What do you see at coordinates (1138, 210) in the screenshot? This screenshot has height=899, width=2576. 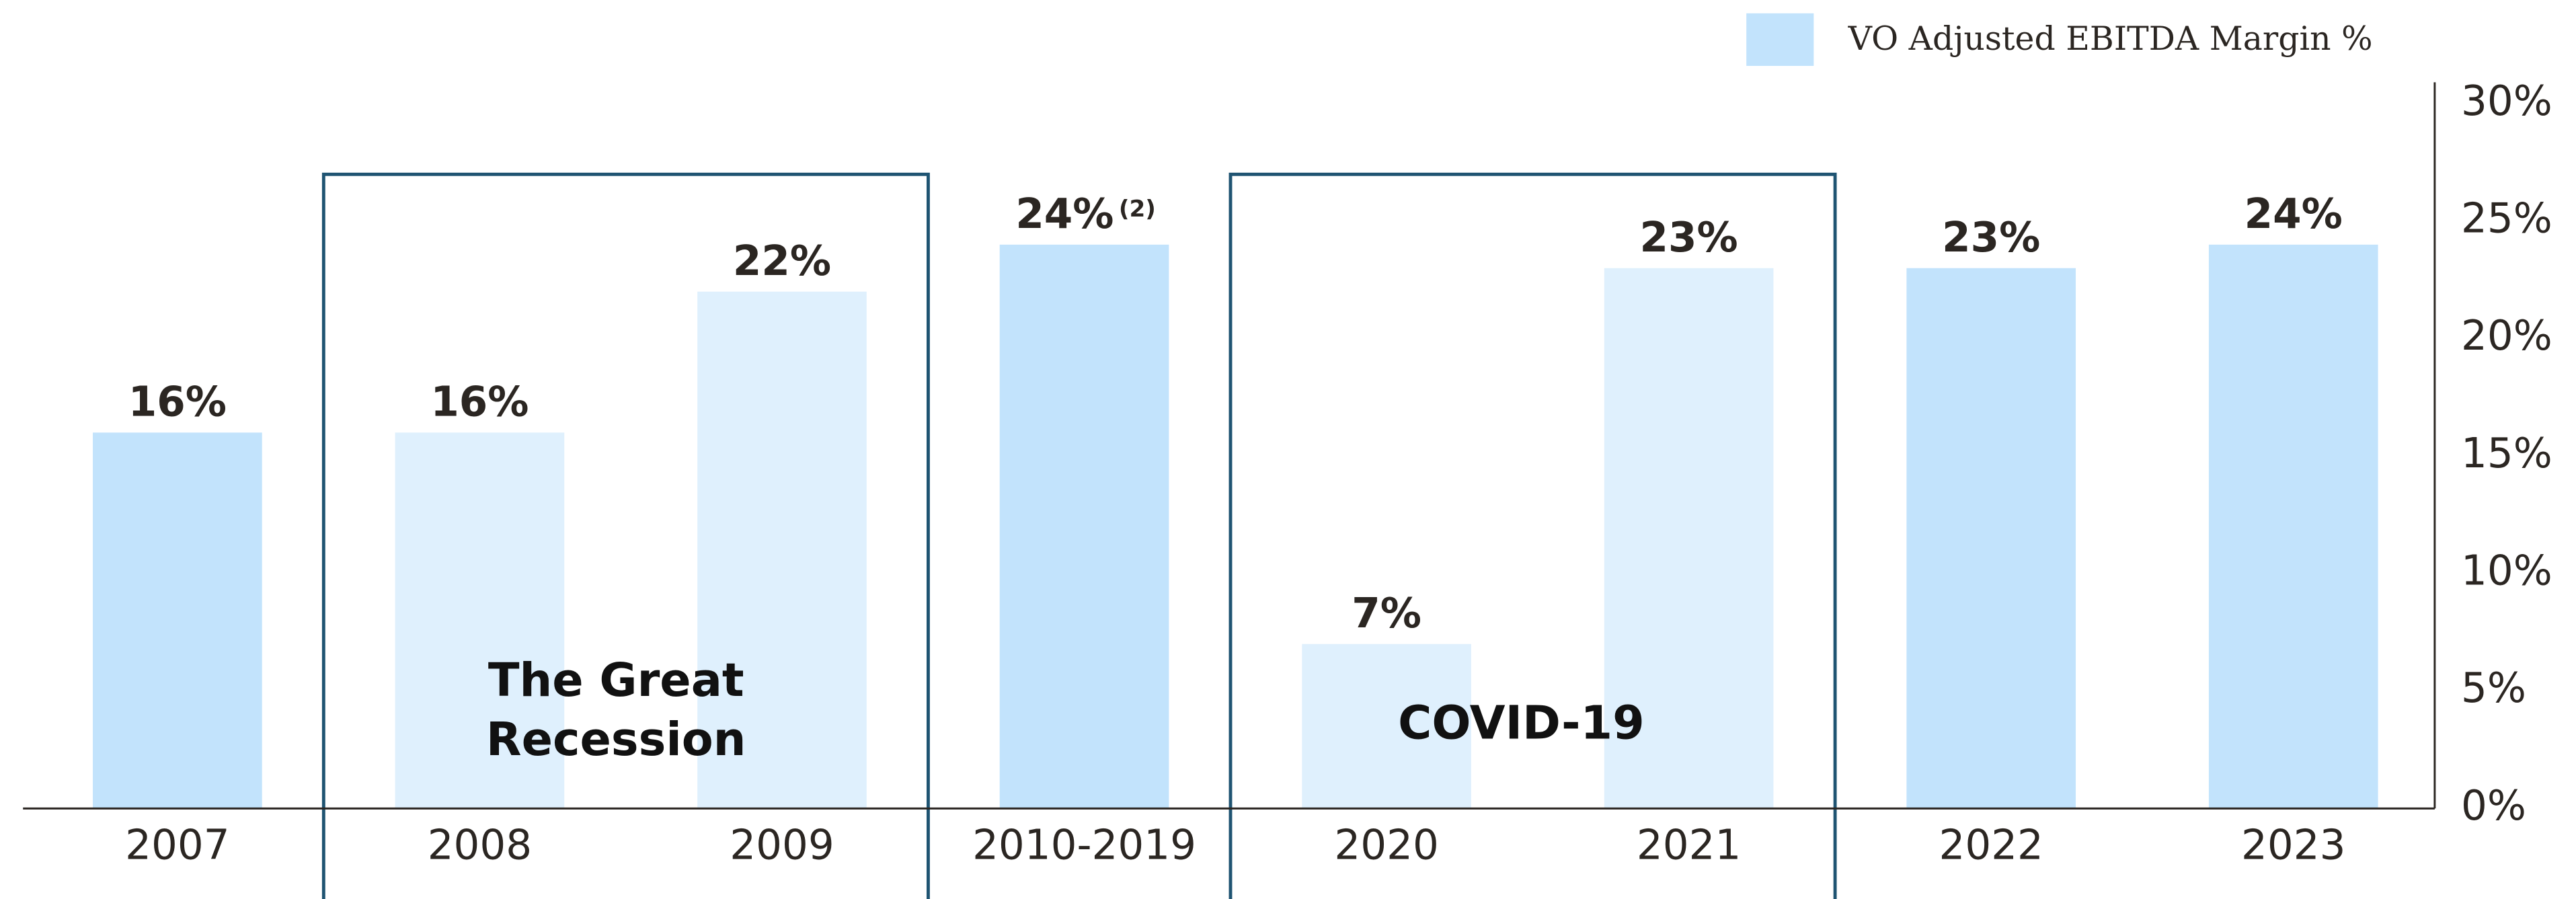 I see `value-label-note: (2)` at bounding box center [1138, 210].